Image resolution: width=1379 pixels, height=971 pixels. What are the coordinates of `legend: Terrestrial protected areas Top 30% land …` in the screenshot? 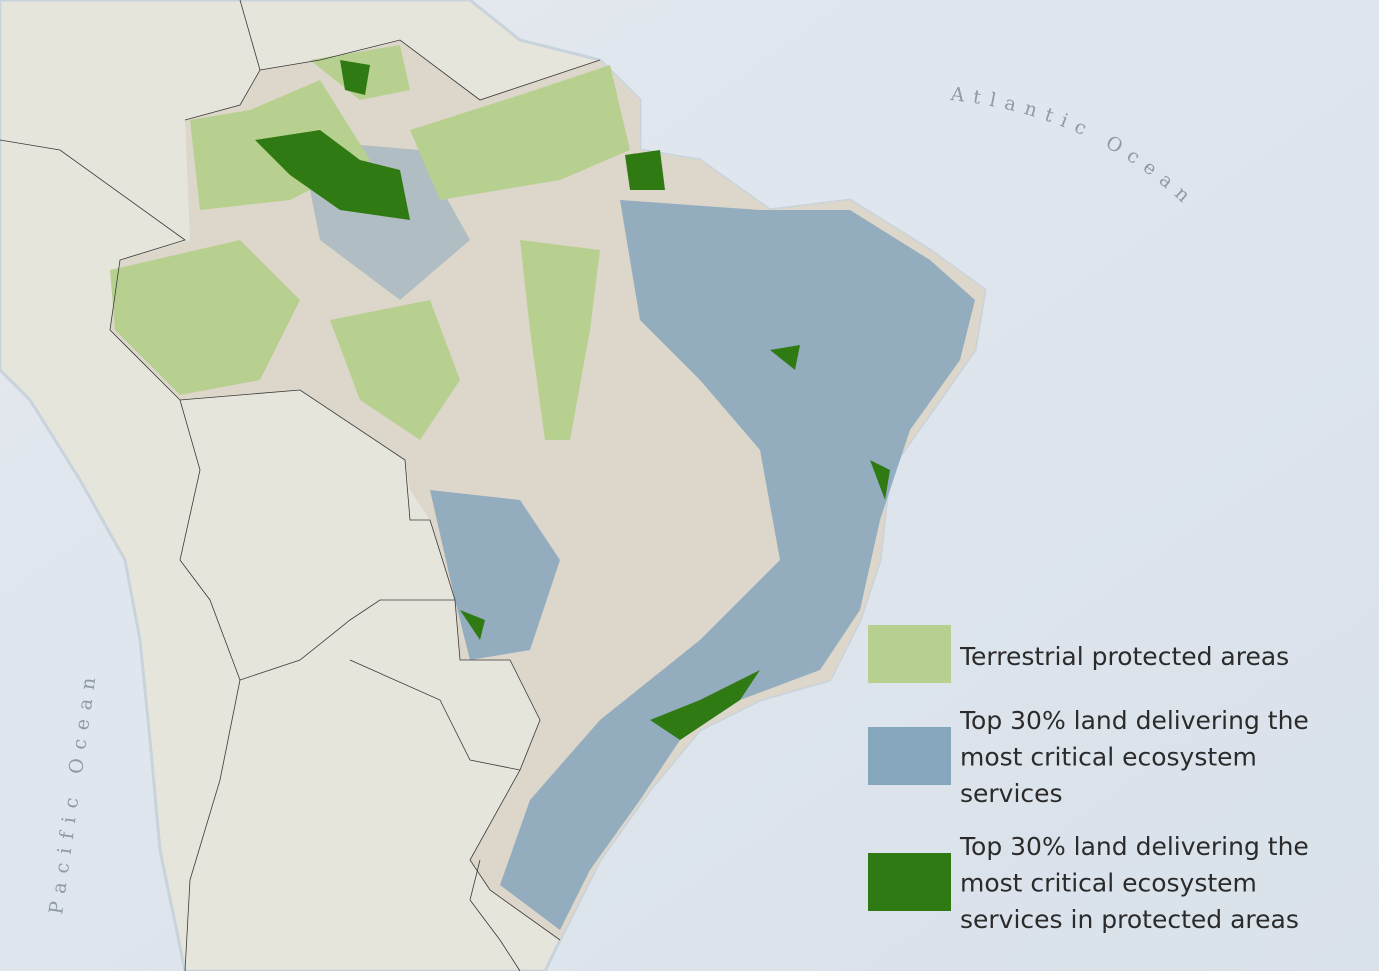 It's located at (1088, 779).